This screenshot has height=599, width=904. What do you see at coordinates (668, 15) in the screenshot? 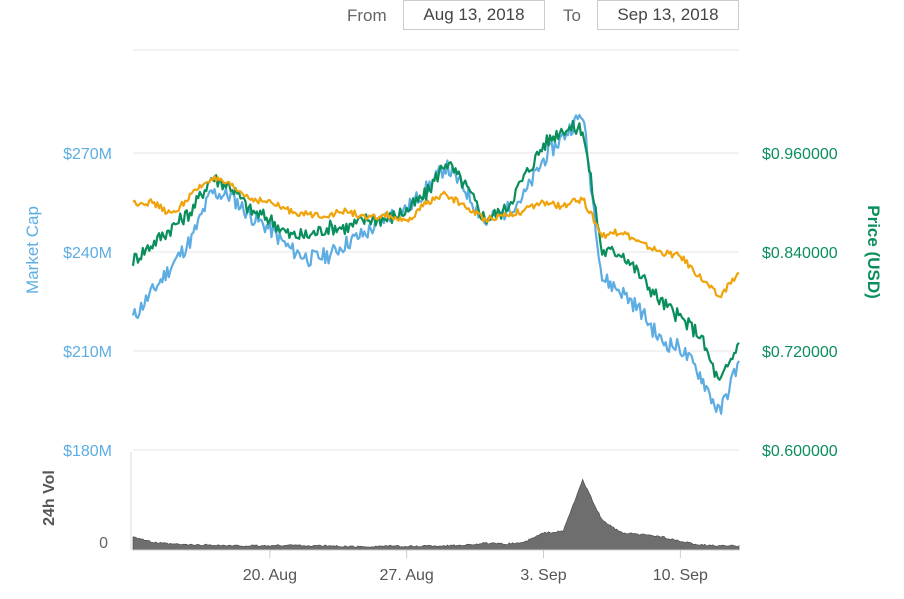
I see `to-date-input: Sep 13, 2018` at bounding box center [668, 15].